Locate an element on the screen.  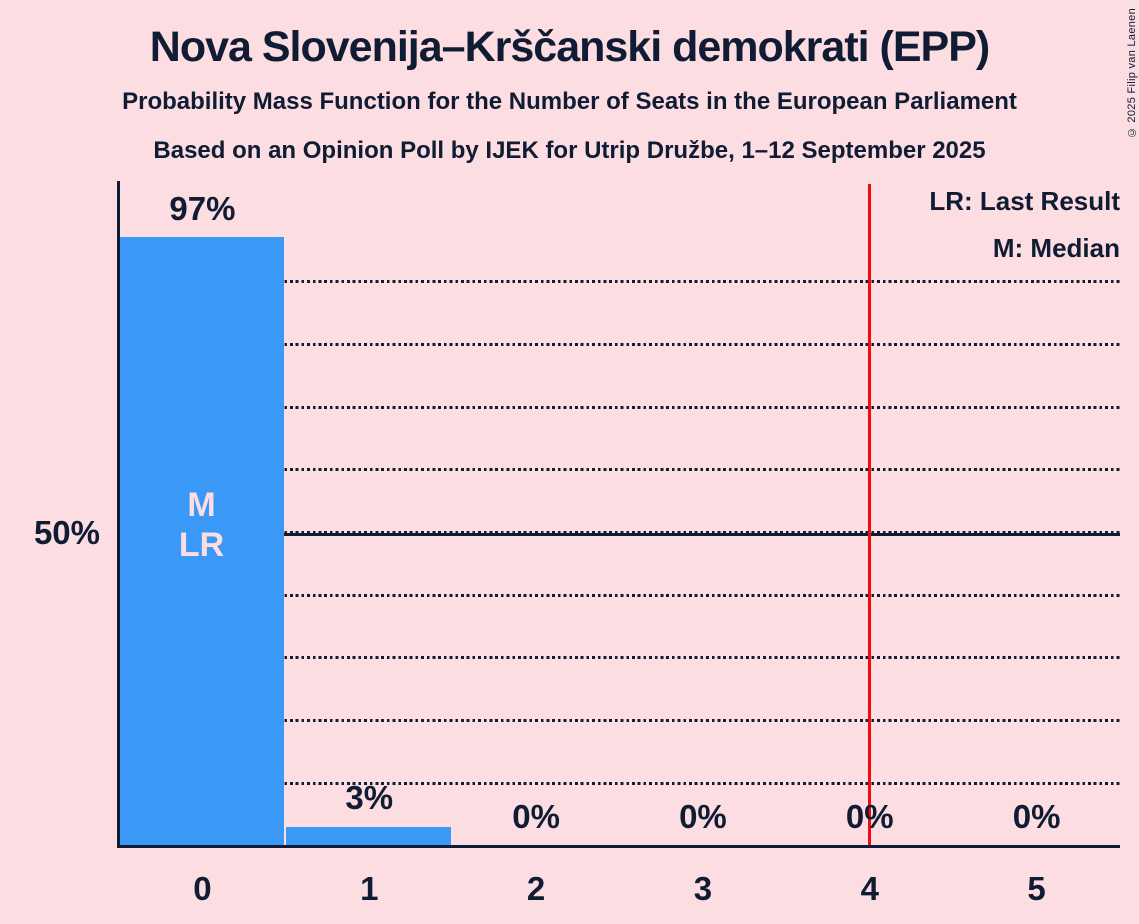
gridline-60pct is located at coordinates (619, 470).